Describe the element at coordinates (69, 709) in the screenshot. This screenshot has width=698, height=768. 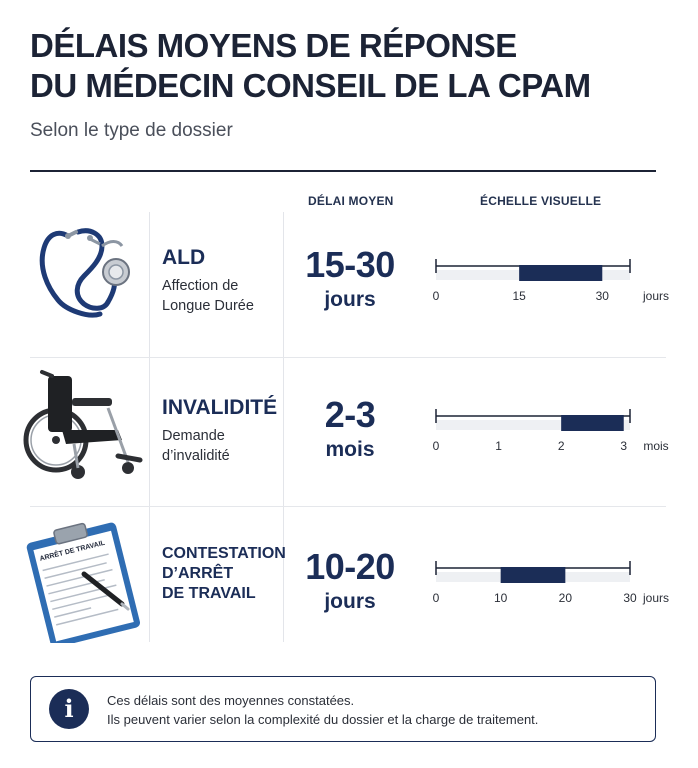
I see `info-icon: i` at that location.